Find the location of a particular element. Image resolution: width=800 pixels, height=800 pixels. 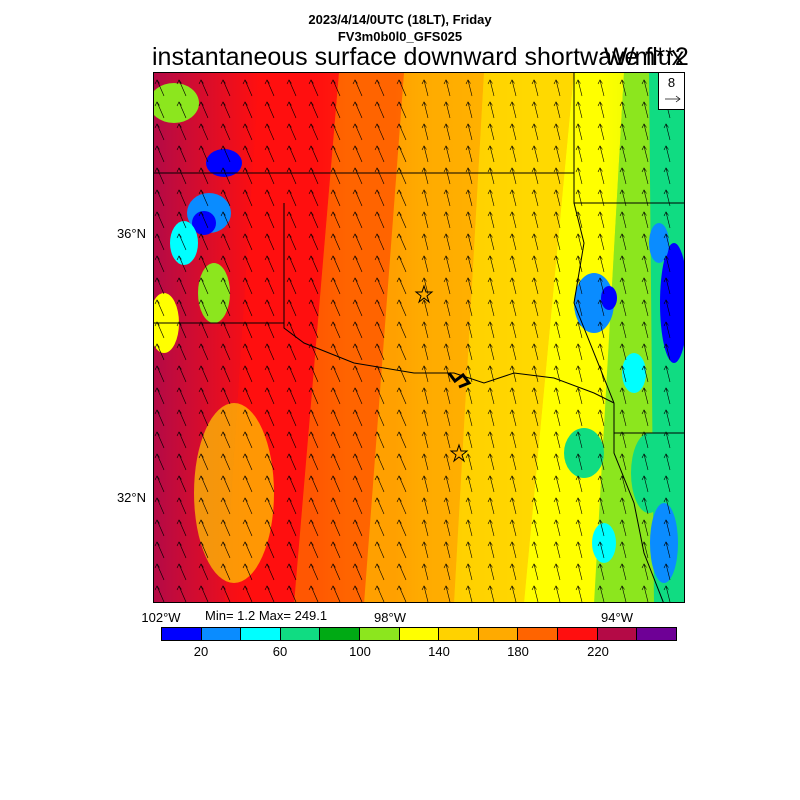

lon-label-98w: 98°W is located at coordinates (390, 617).